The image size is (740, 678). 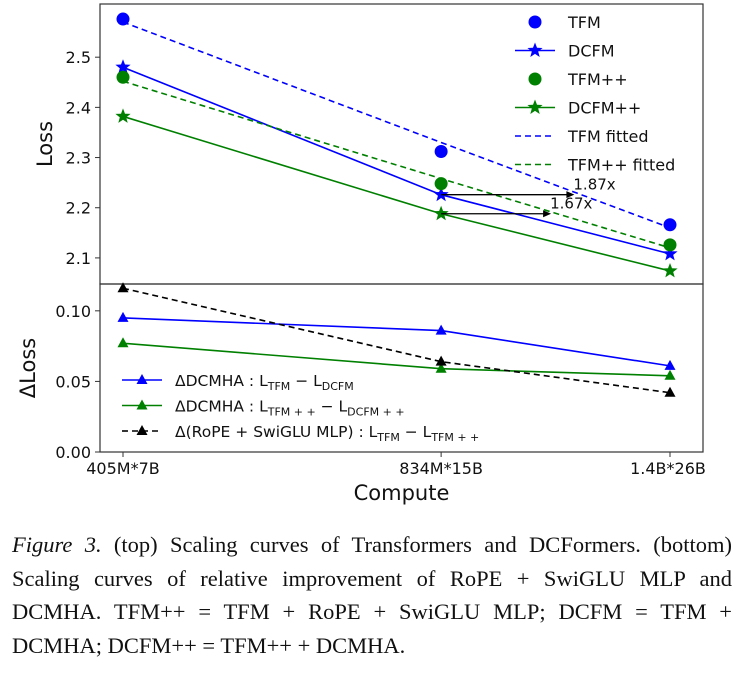 I want to click on legend-label: TFM++, so click(x=597, y=79).